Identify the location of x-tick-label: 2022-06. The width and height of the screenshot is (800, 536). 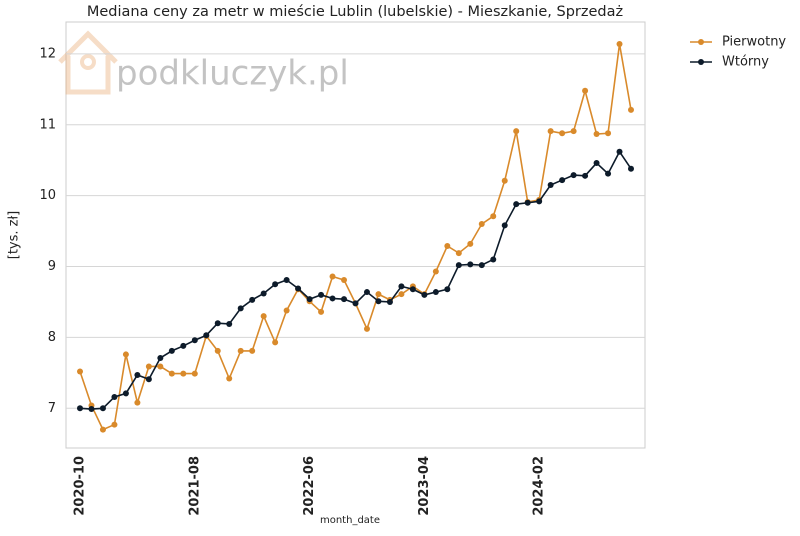
(309, 486).